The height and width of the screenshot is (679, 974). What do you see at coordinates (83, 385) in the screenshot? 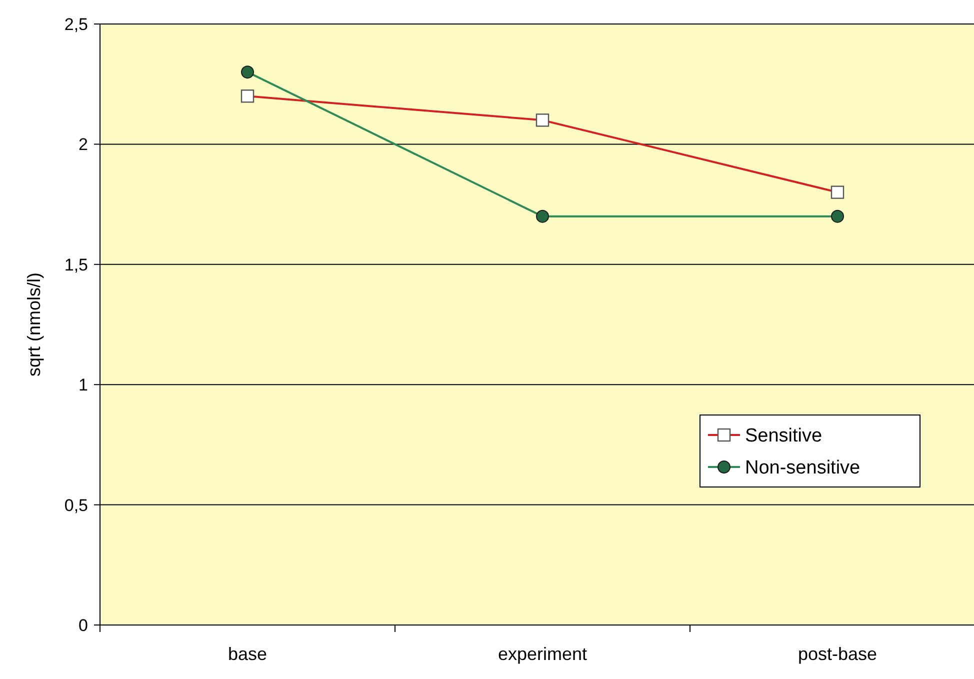
I see `y-tick-label: 1` at bounding box center [83, 385].